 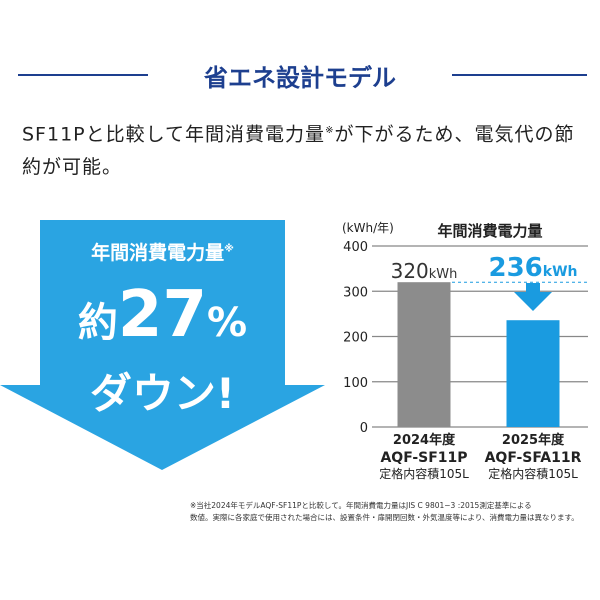 I want to click on badge-label: 年間消費電力量※, so click(x=162, y=253).